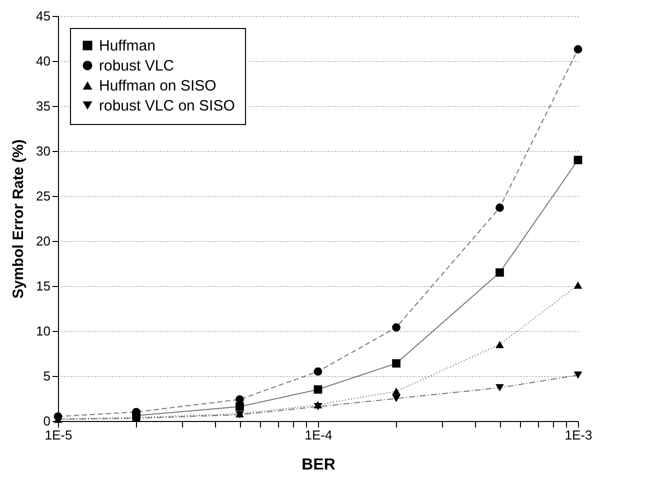 The image size is (649, 483). What do you see at coordinates (578, 435) in the screenshot?
I see `x-tick-label: 1E-3` at bounding box center [578, 435].